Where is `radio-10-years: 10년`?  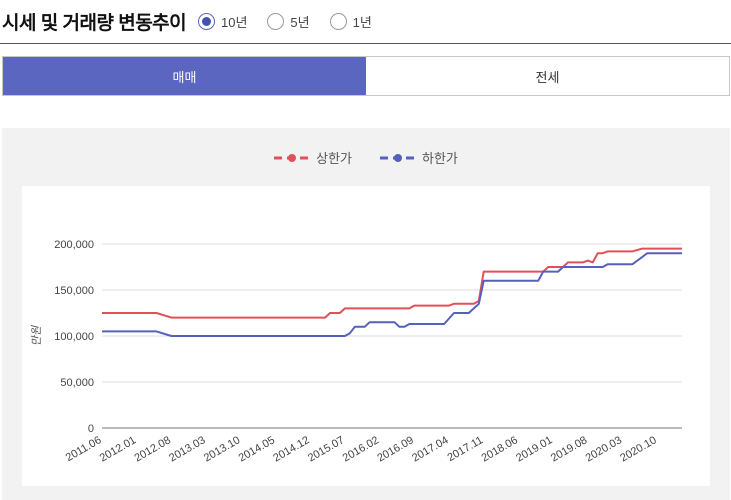
radio-10-years: 10년 is located at coordinates (222, 21).